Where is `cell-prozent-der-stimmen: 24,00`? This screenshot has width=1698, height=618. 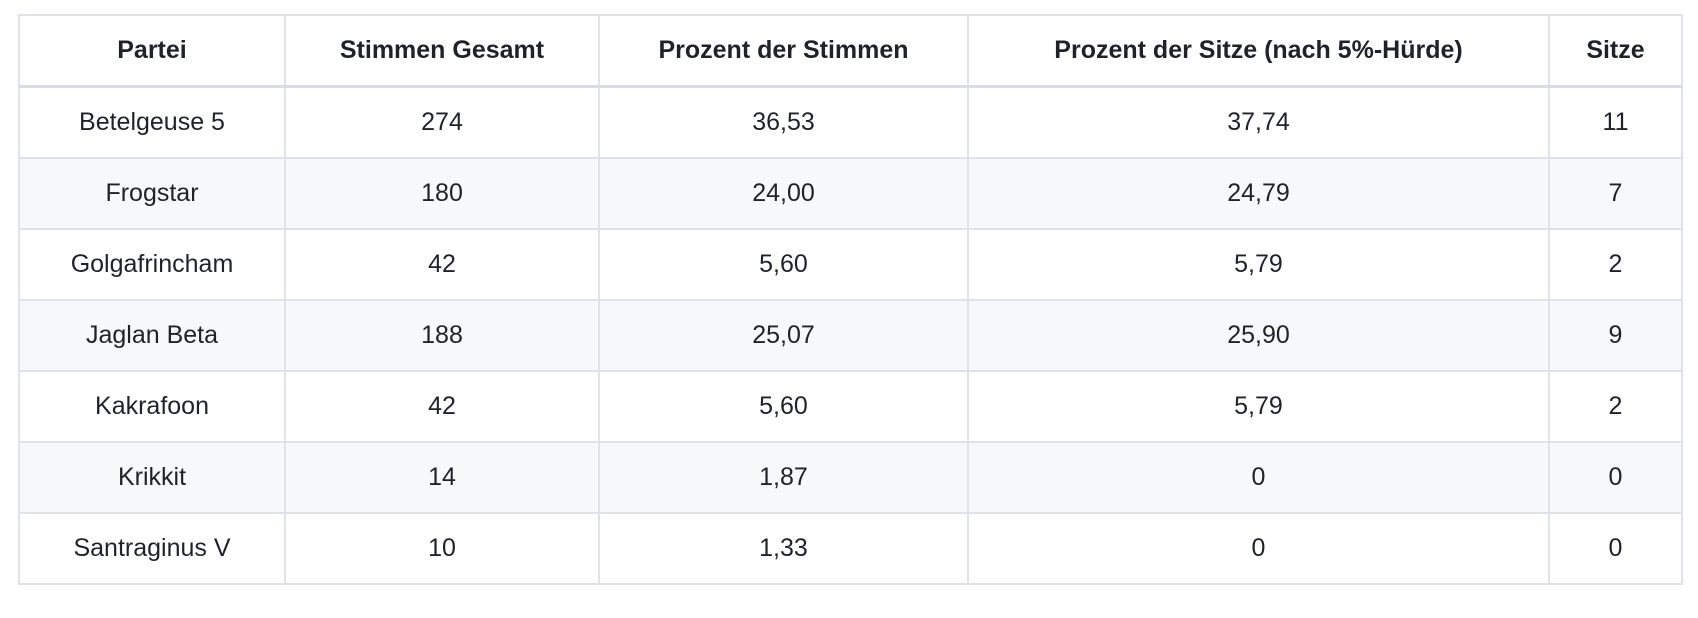
cell-prozent-der-stimmen: 24,00 is located at coordinates (783, 193).